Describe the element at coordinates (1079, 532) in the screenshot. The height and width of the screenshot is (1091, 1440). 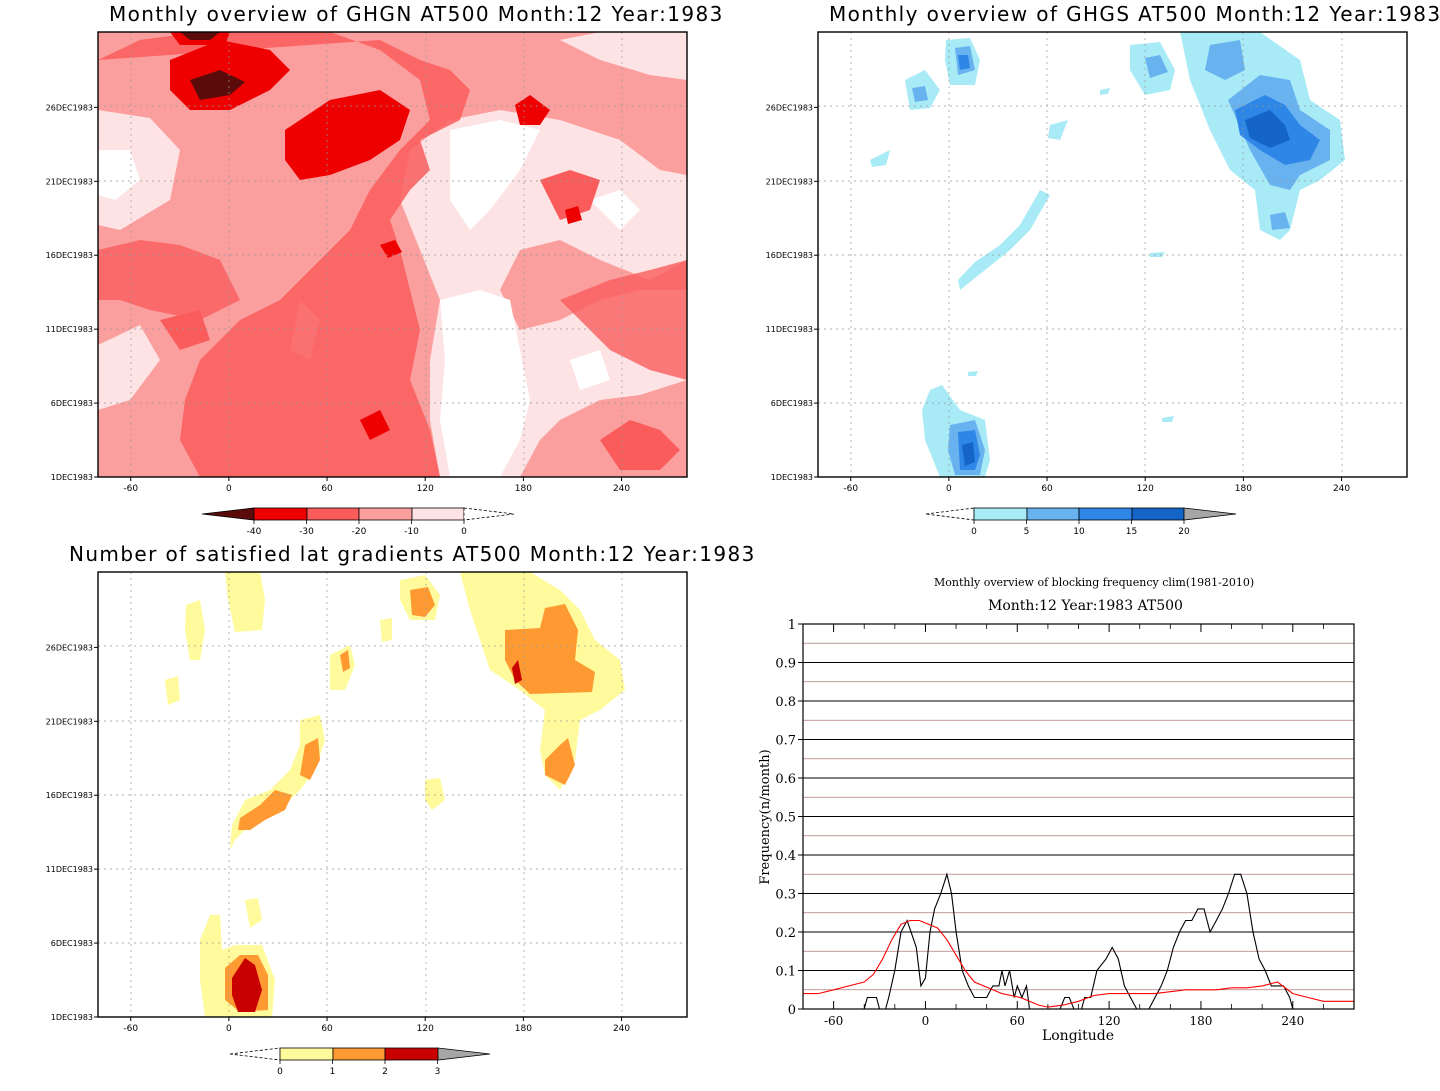
I see `colorbar-tick-label: 10` at that location.